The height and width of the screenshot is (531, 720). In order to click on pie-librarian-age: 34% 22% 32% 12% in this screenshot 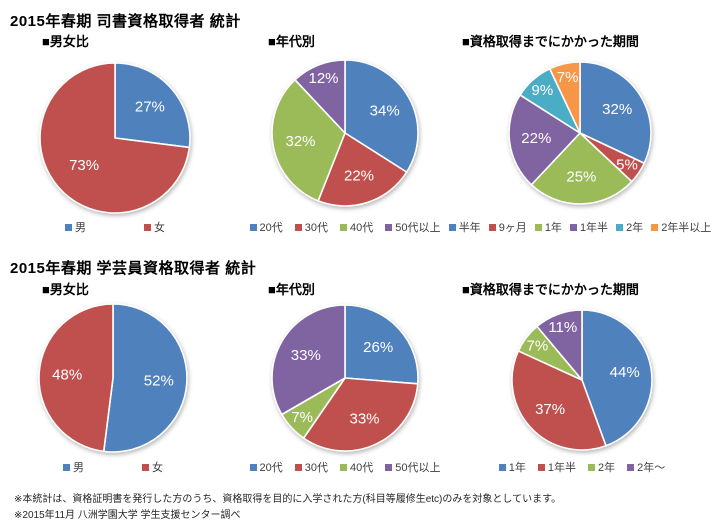, I will do `click(345, 133)`.